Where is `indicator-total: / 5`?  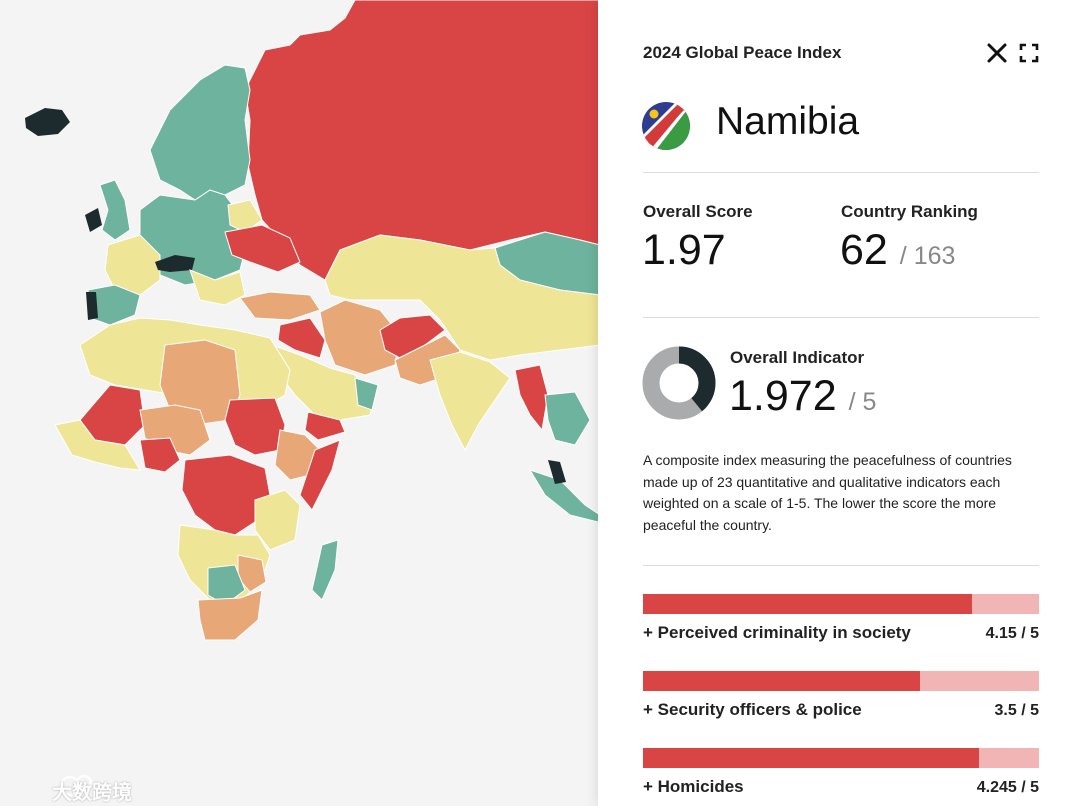 indicator-total: / 5 is located at coordinates (862, 402).